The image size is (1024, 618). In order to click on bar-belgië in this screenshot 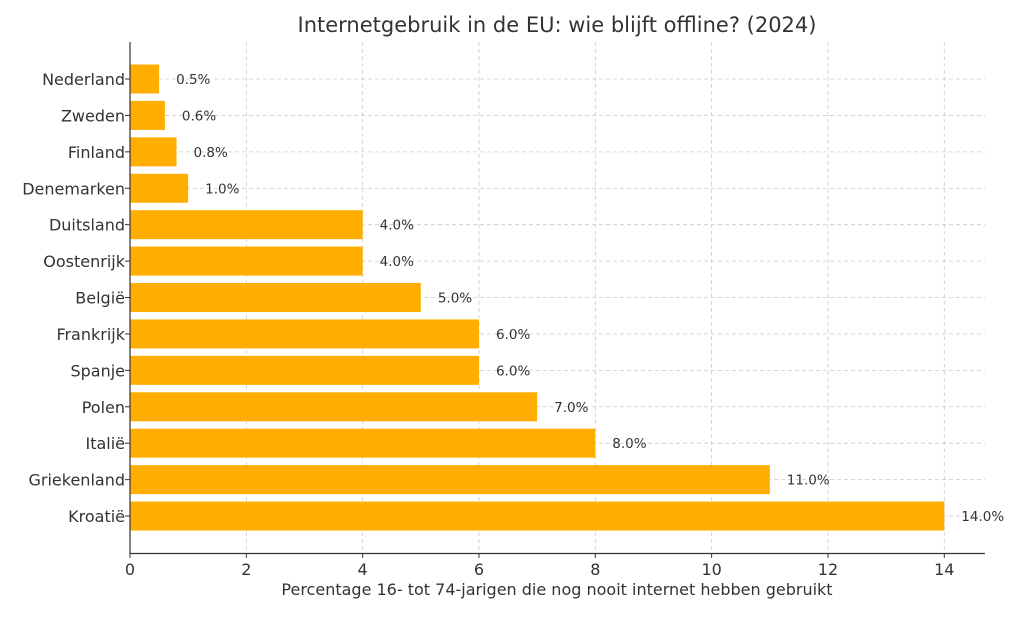, I will do `click(275, 298)`.